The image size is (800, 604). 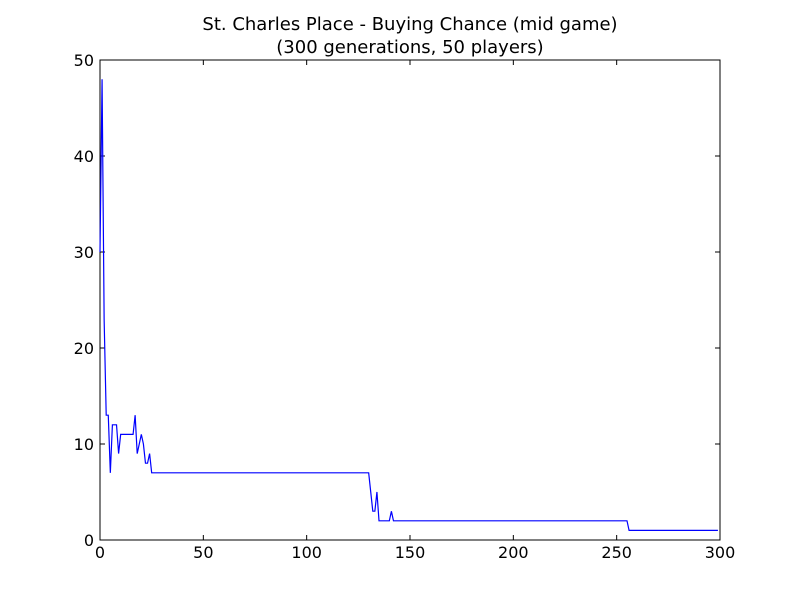 I want to click on y-tick-label: 0, so click(x=89, y=540).